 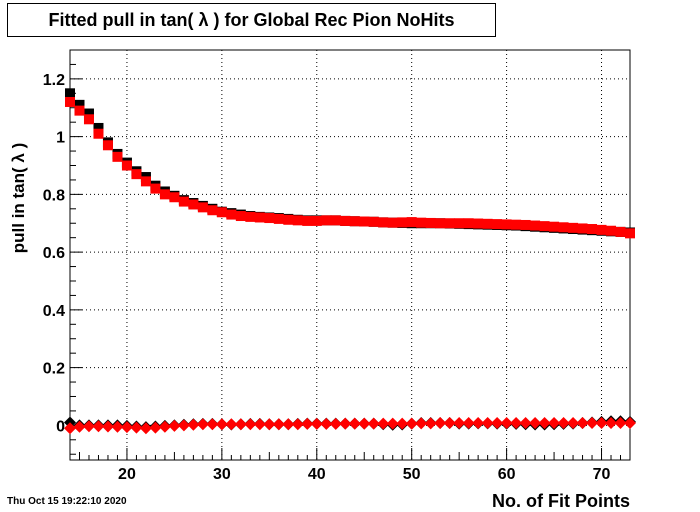 I want to click on y-tick-label: 0.4, so click(x=54, y=311).